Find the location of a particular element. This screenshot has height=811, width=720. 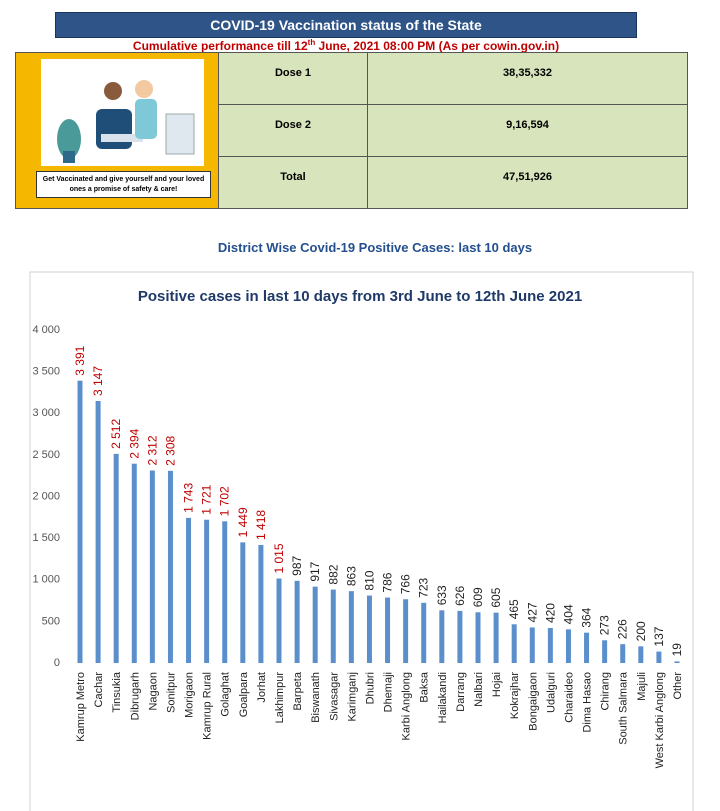

x-tick-label: Kamrup Metro is located at coordinates (81, 707).